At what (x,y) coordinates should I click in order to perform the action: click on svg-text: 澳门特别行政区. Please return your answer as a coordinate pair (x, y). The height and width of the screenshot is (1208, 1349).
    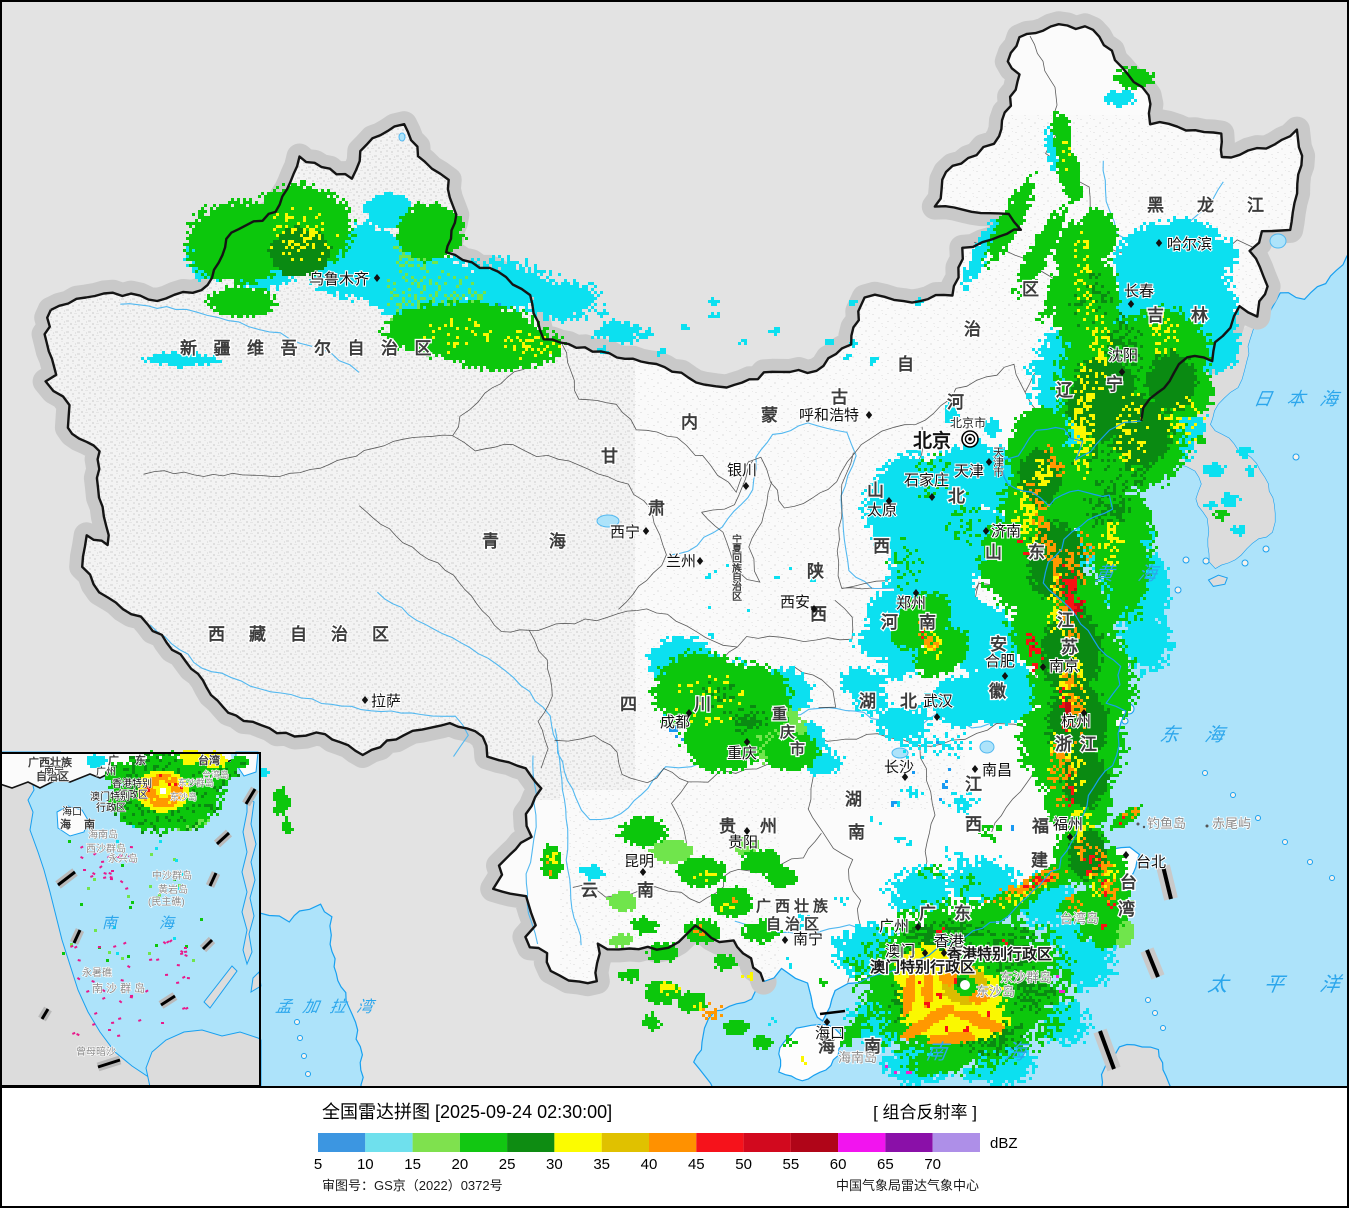
    Looking at the image, I should click on (922, 967).